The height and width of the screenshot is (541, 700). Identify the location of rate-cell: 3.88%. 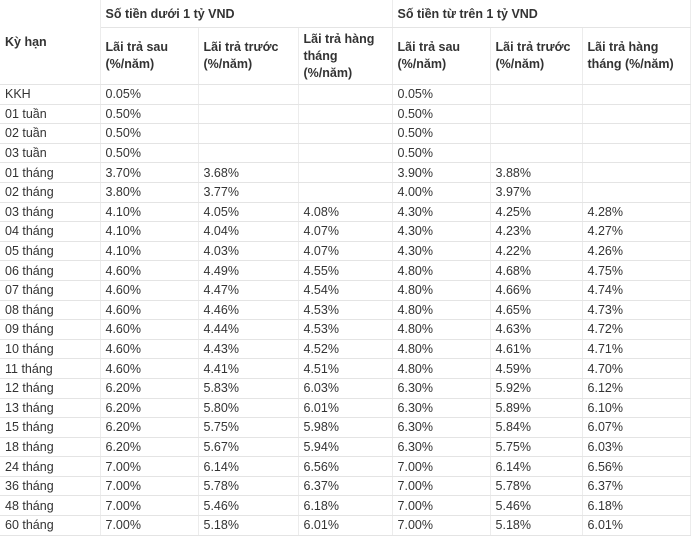
(536, 172).